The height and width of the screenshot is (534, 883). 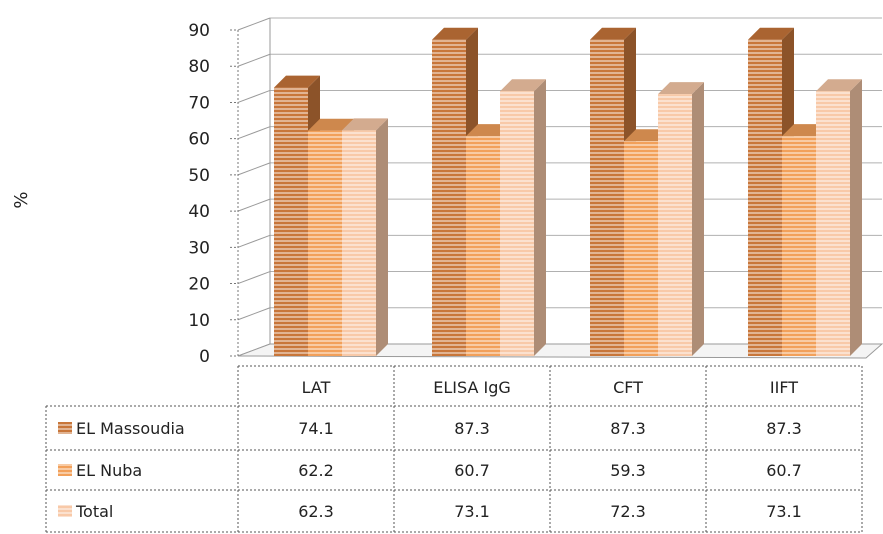 What do you see at coordinates (628, 470) in the screenshot?
I see `table-cell: 59.3` at bounding box center [628, 470].